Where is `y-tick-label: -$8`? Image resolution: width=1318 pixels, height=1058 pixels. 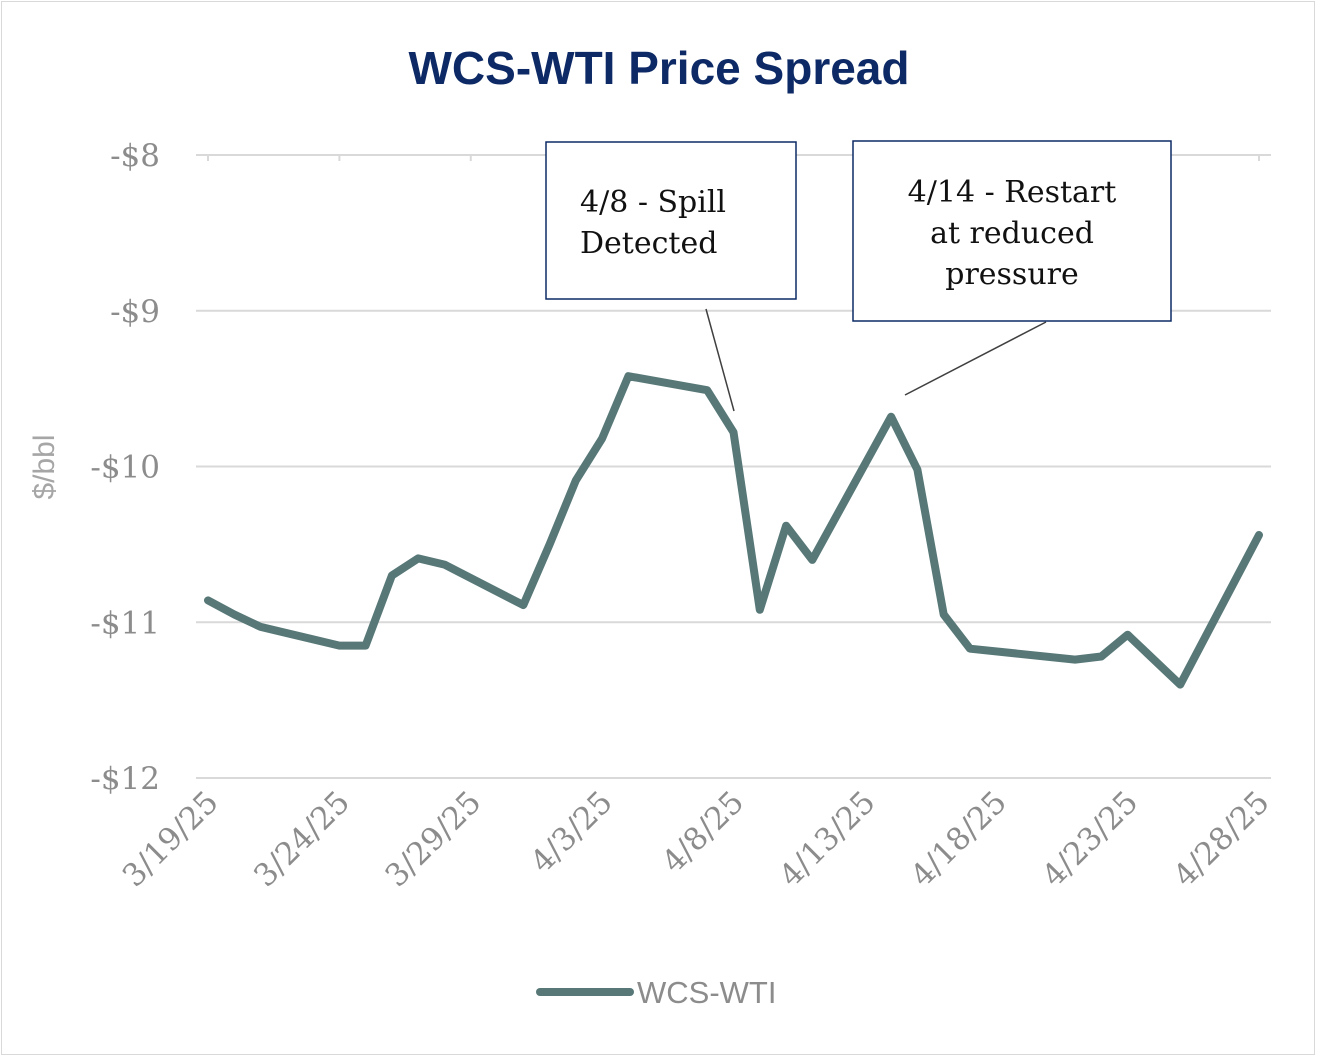 y-tick-label: -$8 is located at coordinates (135, 156).